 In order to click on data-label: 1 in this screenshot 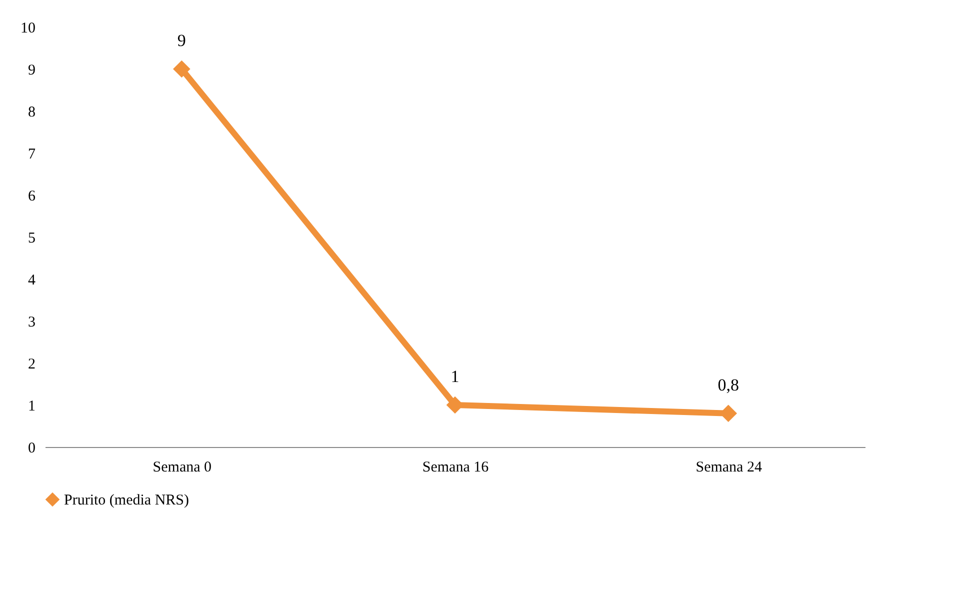, I will do `click(455, 376)`.